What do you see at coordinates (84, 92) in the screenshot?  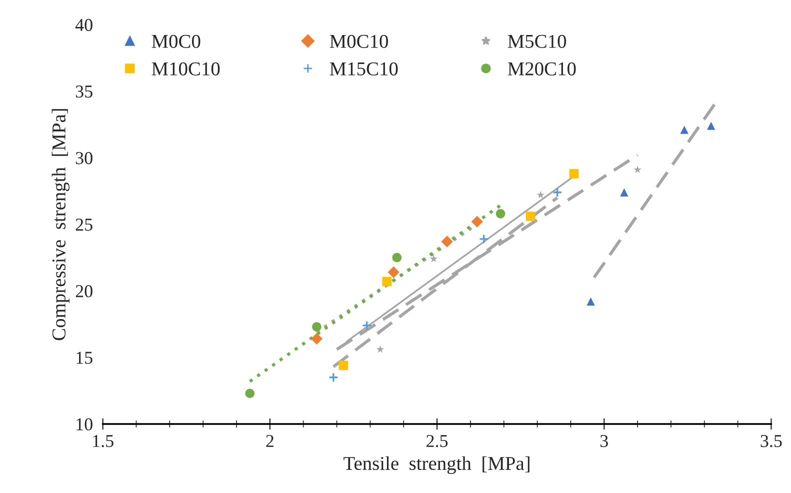 I see `y-tick-label: 35` at bounding box center [84, 92].